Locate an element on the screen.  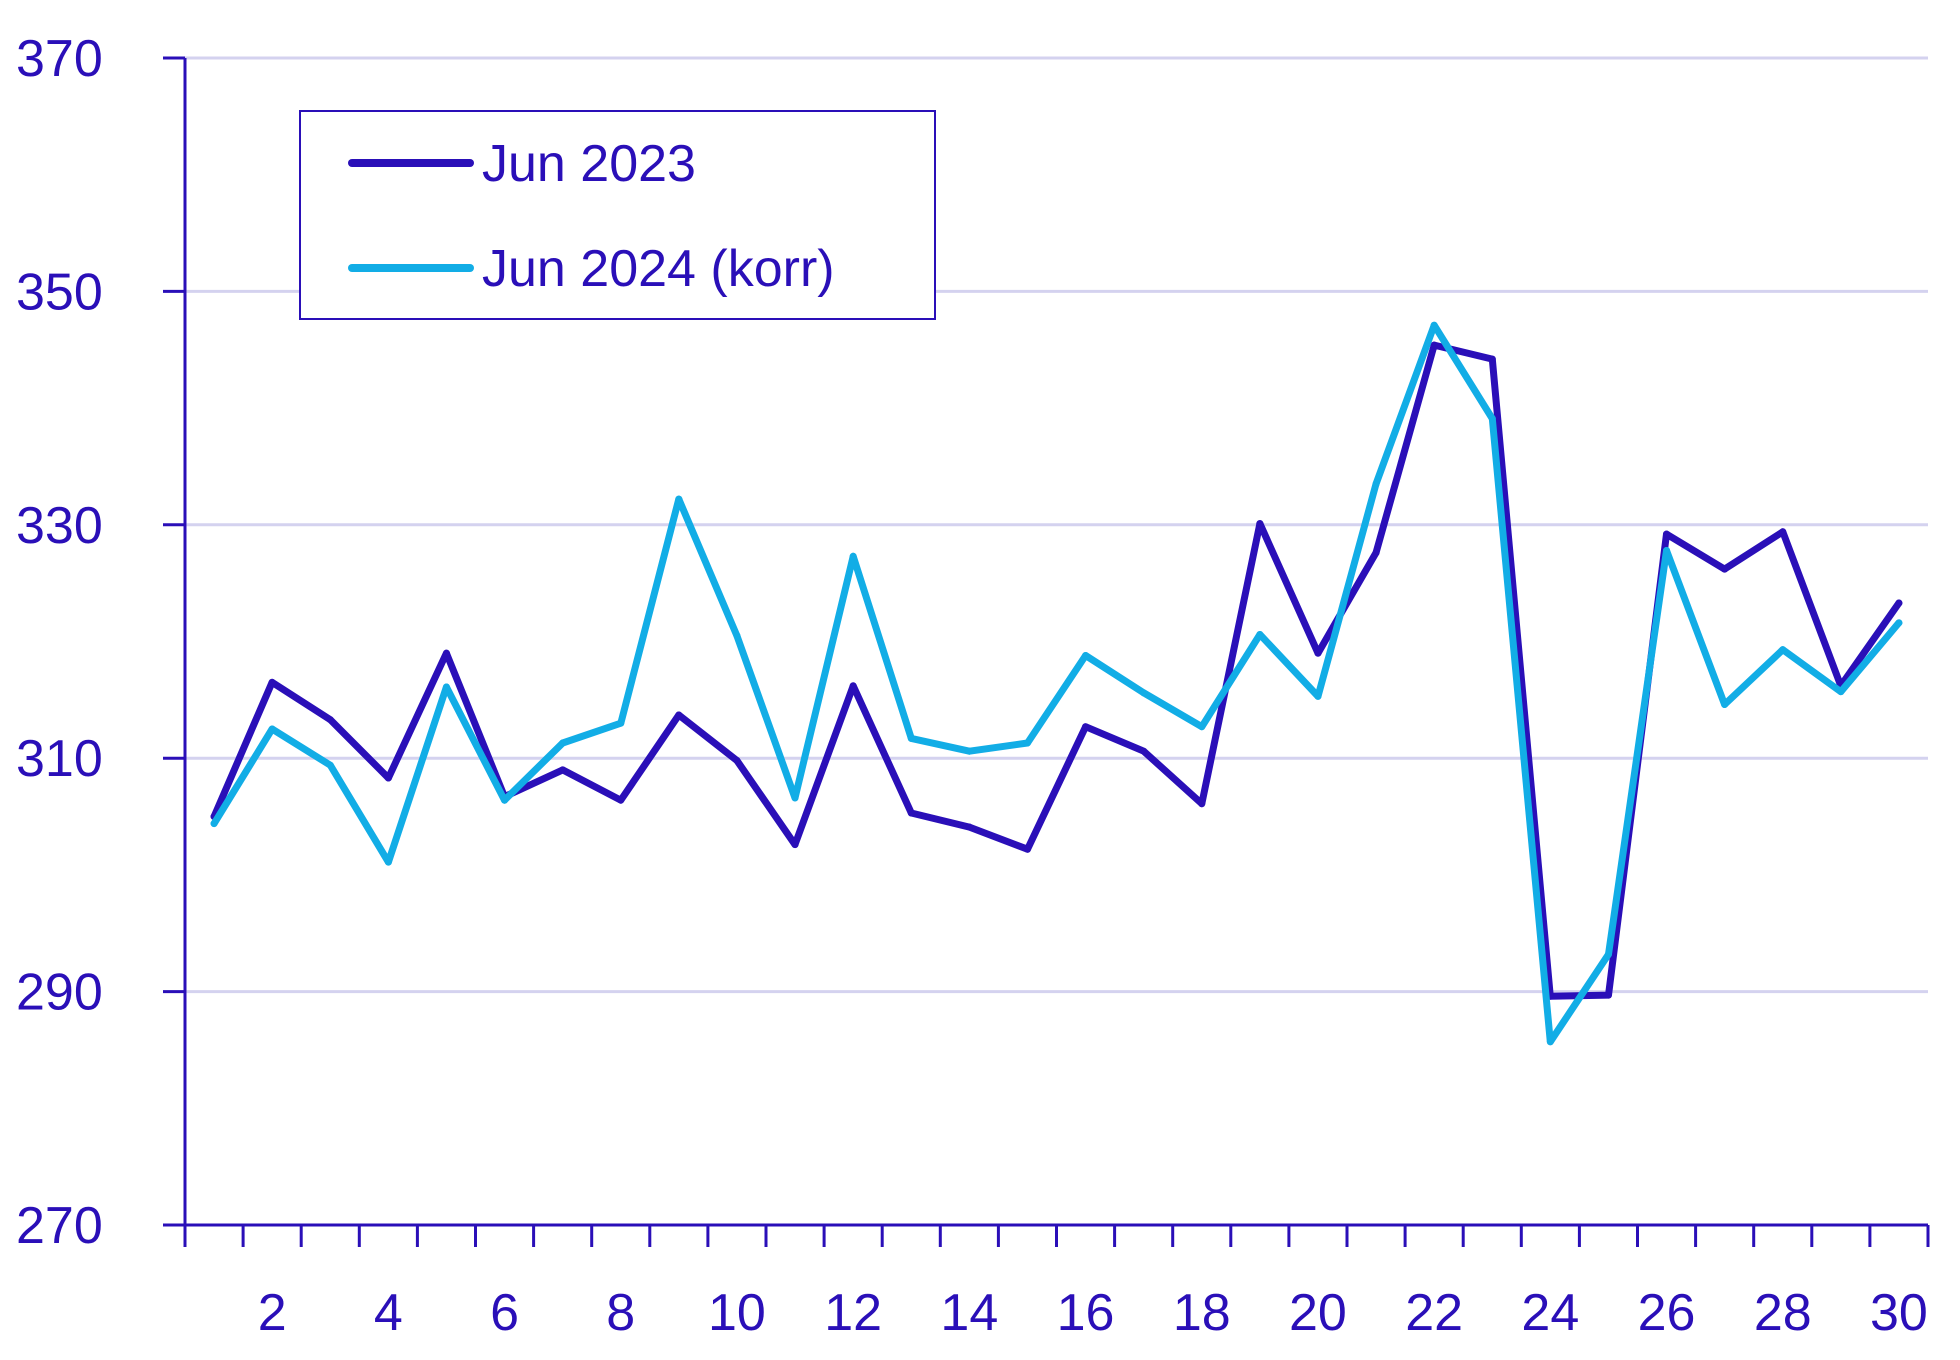
y-tick-label: 350 is located at coordinates (59, 292).